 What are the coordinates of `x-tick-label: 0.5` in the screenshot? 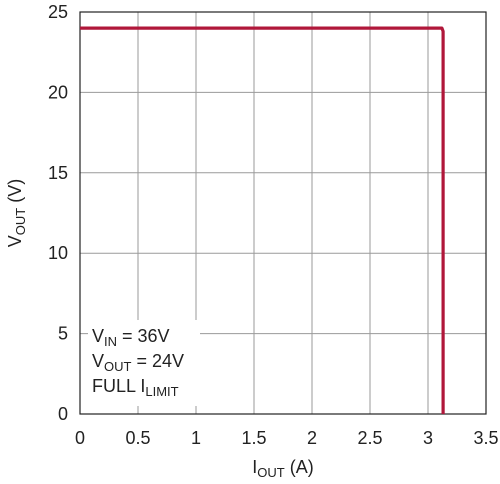 It's located at (137, 438).